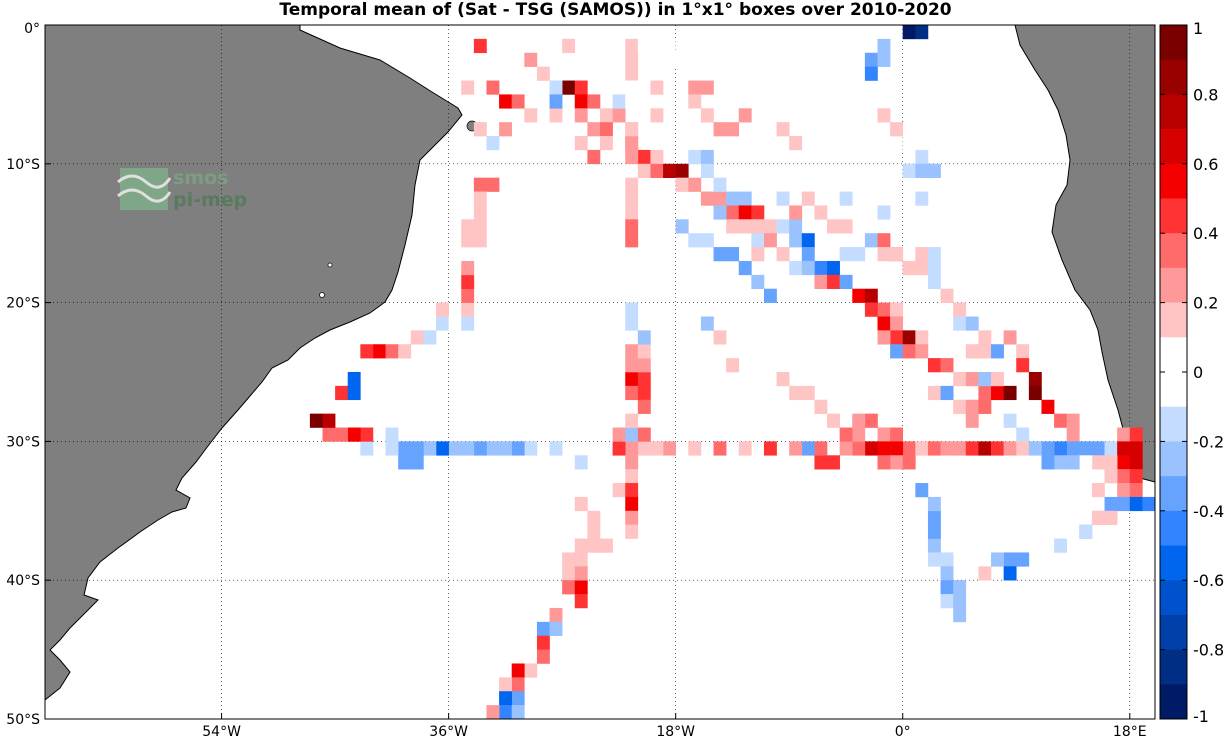  Describe the element at coordinates (144, 189) in the screenshot. I see `logo-wave-icon` at that location.